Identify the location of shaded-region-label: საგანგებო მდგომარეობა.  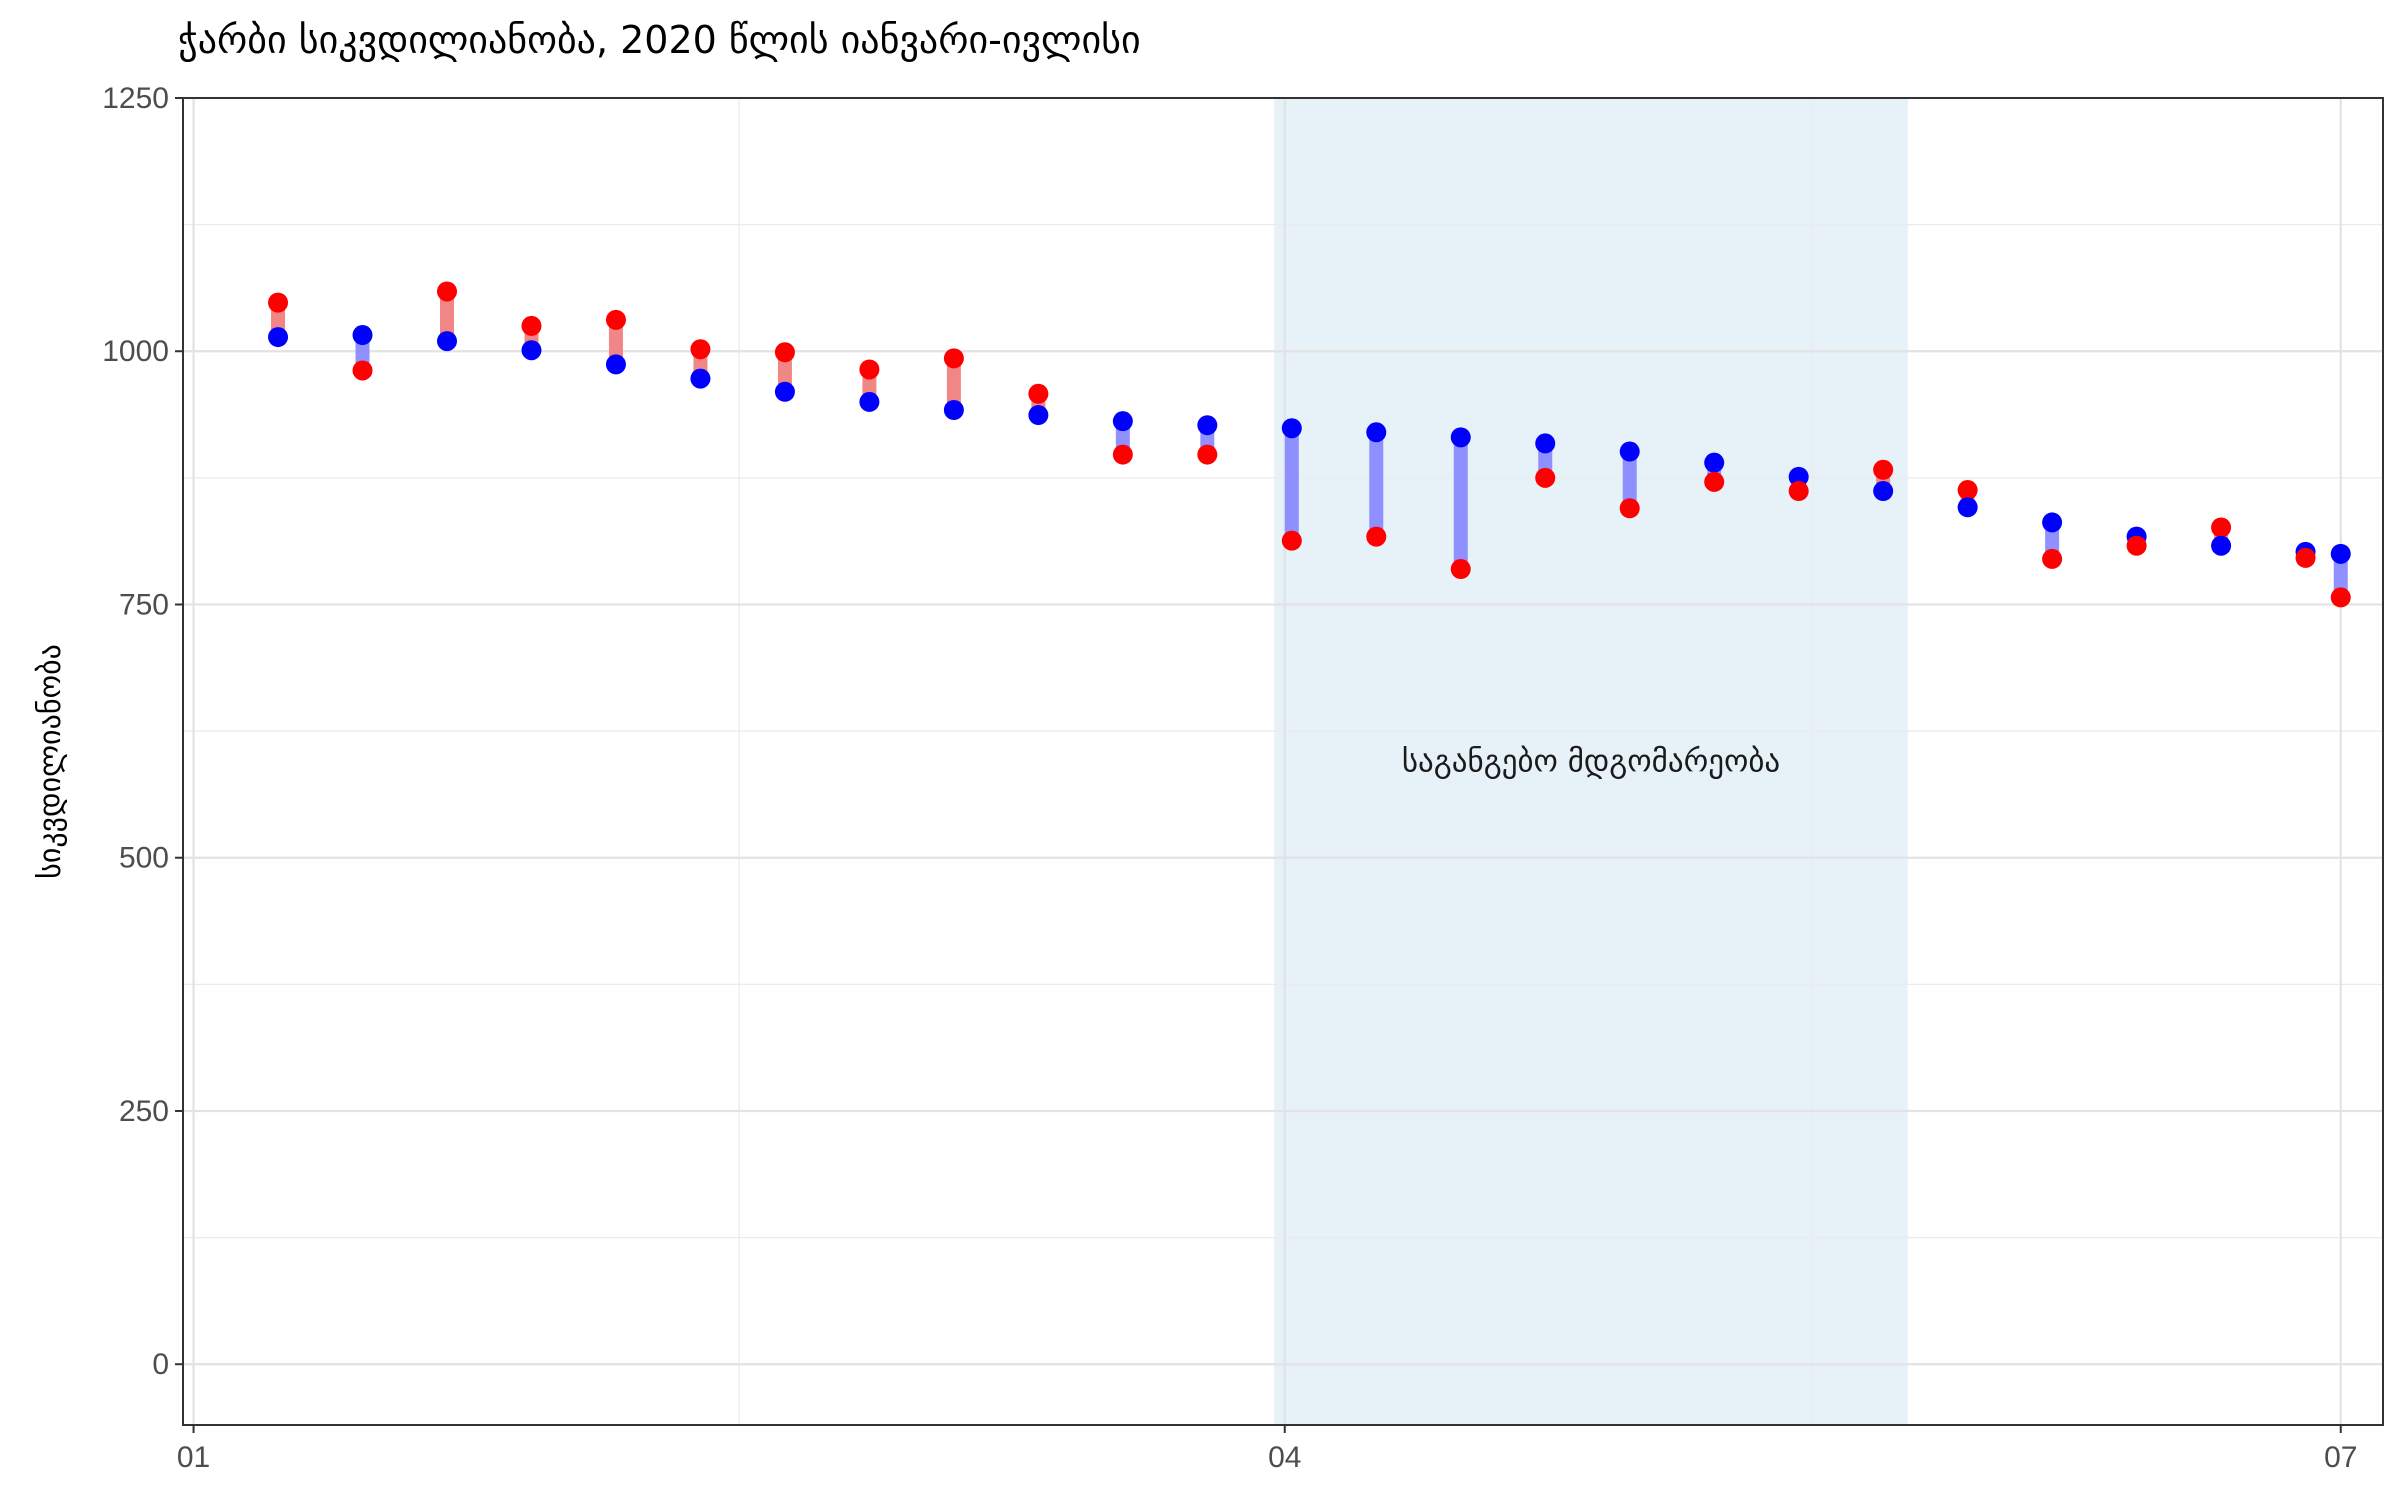
(1591, 762).